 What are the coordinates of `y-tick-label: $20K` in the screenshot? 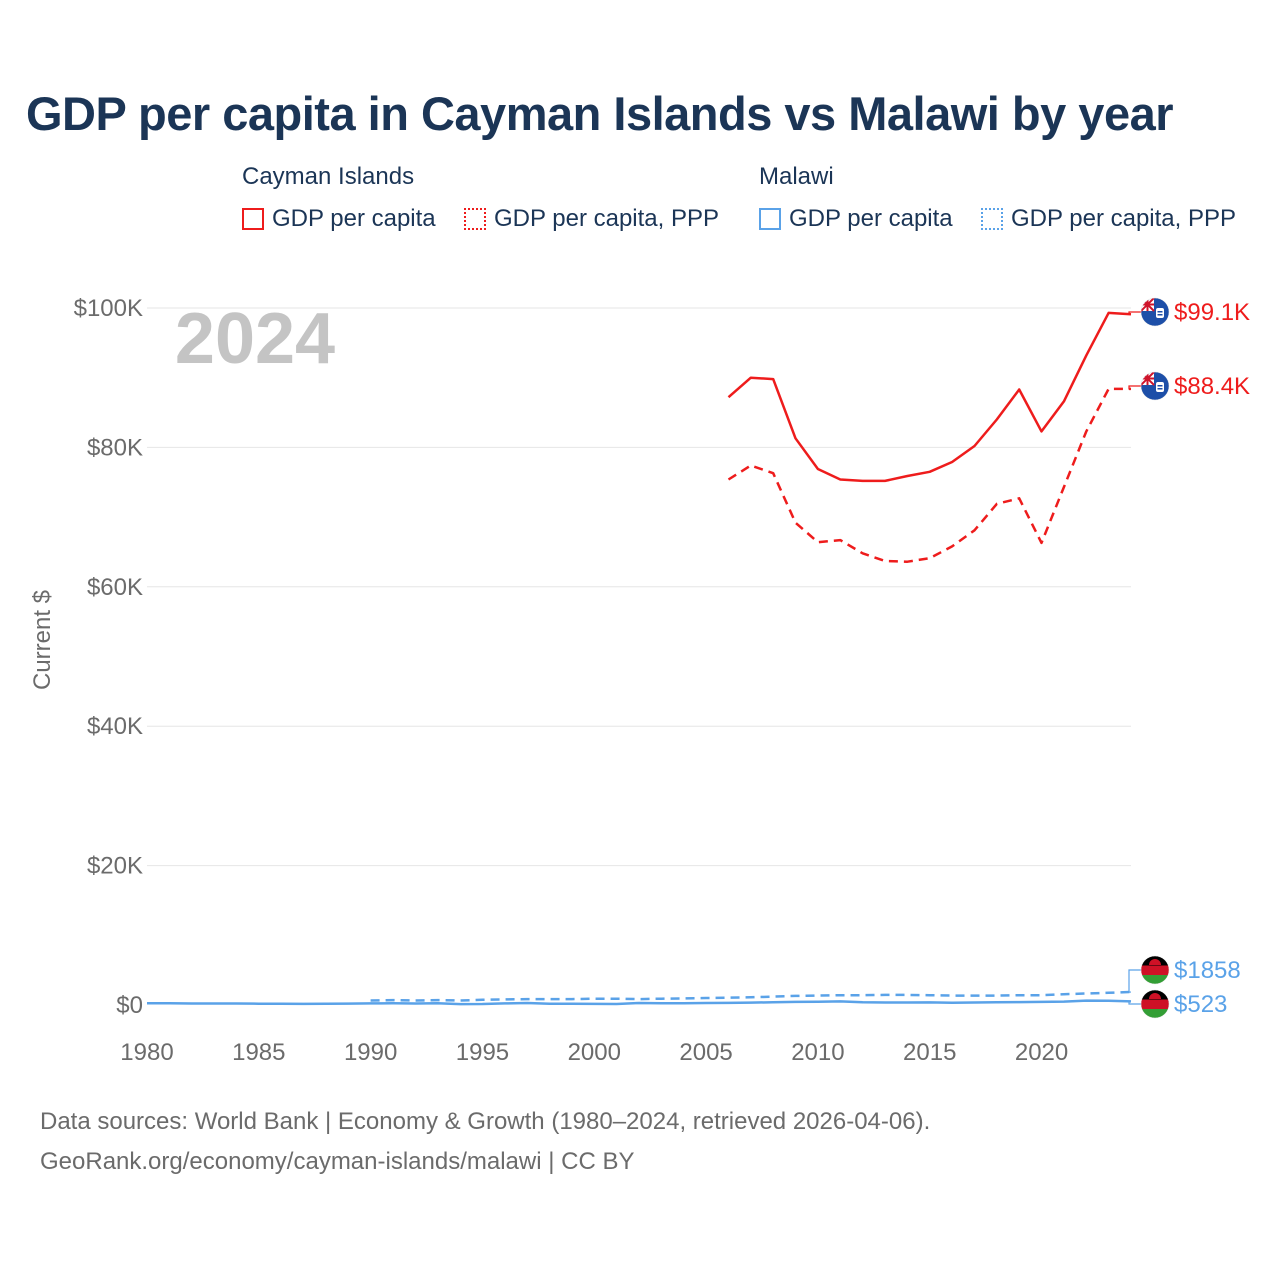 It's located at (115, 866).